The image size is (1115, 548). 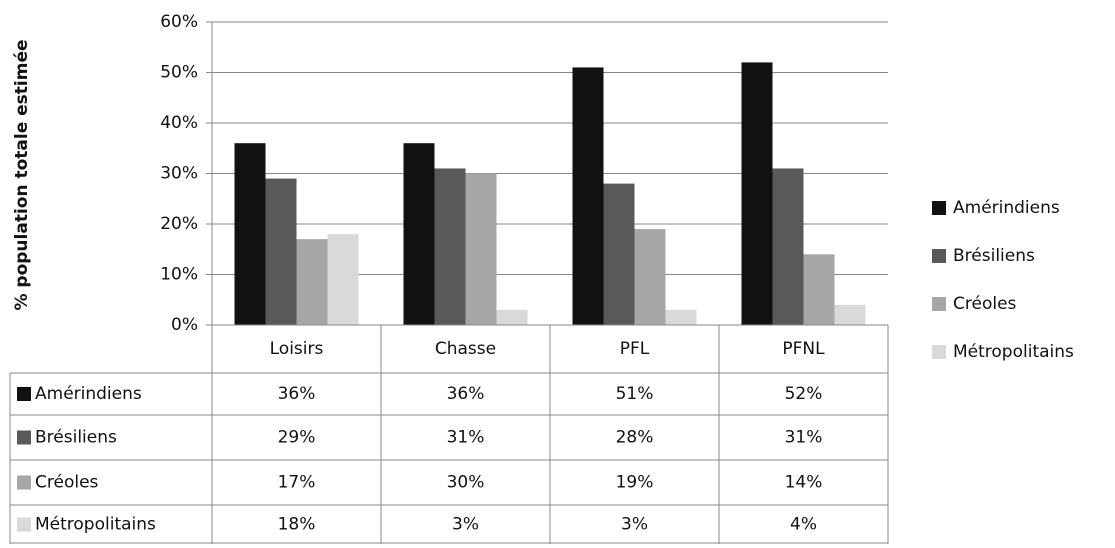 I want to click on legend-label: Créoles, so click(x=985, y=304).